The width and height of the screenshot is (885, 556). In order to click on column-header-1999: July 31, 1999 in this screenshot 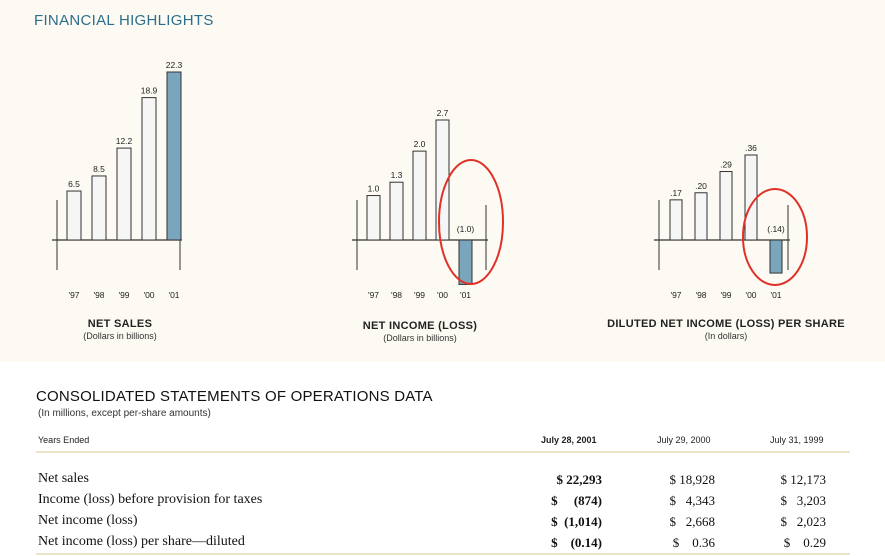, I will do `click(797, 440)`.